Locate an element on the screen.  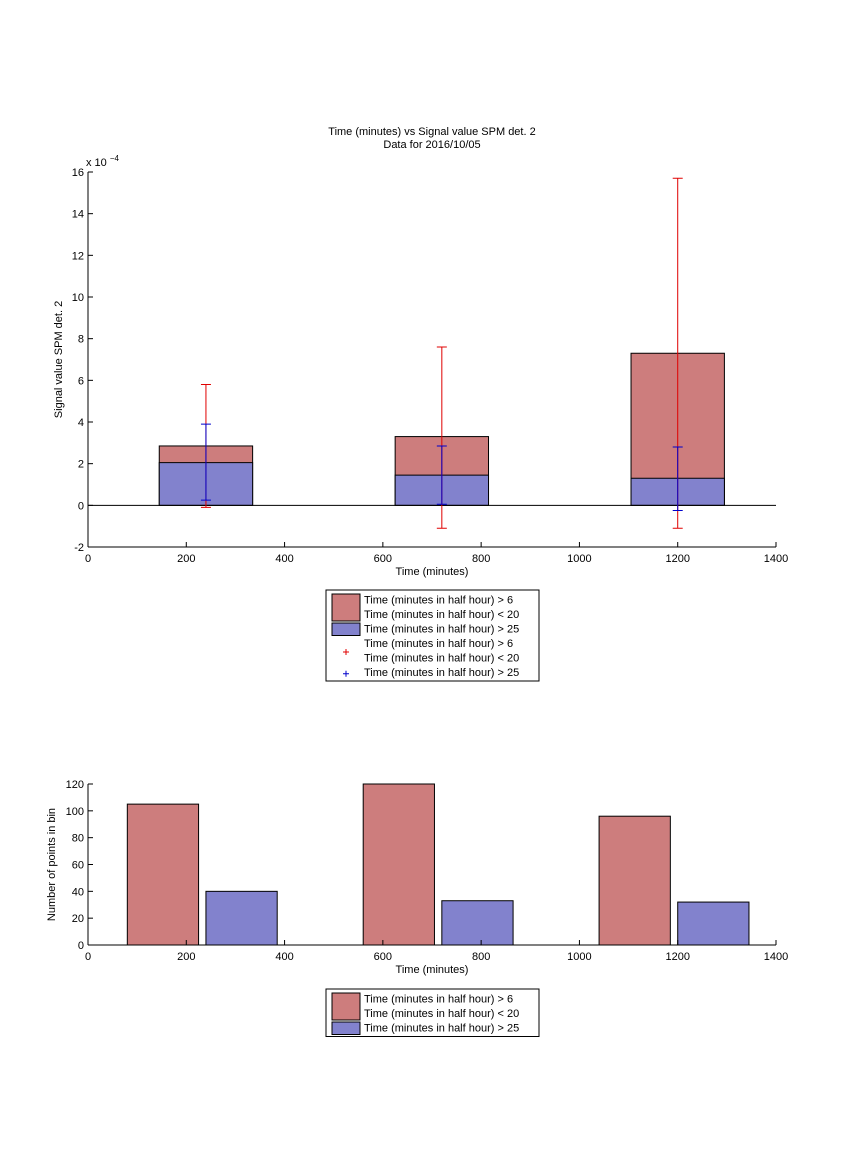
bar-group is located at coordinates (438, 864).